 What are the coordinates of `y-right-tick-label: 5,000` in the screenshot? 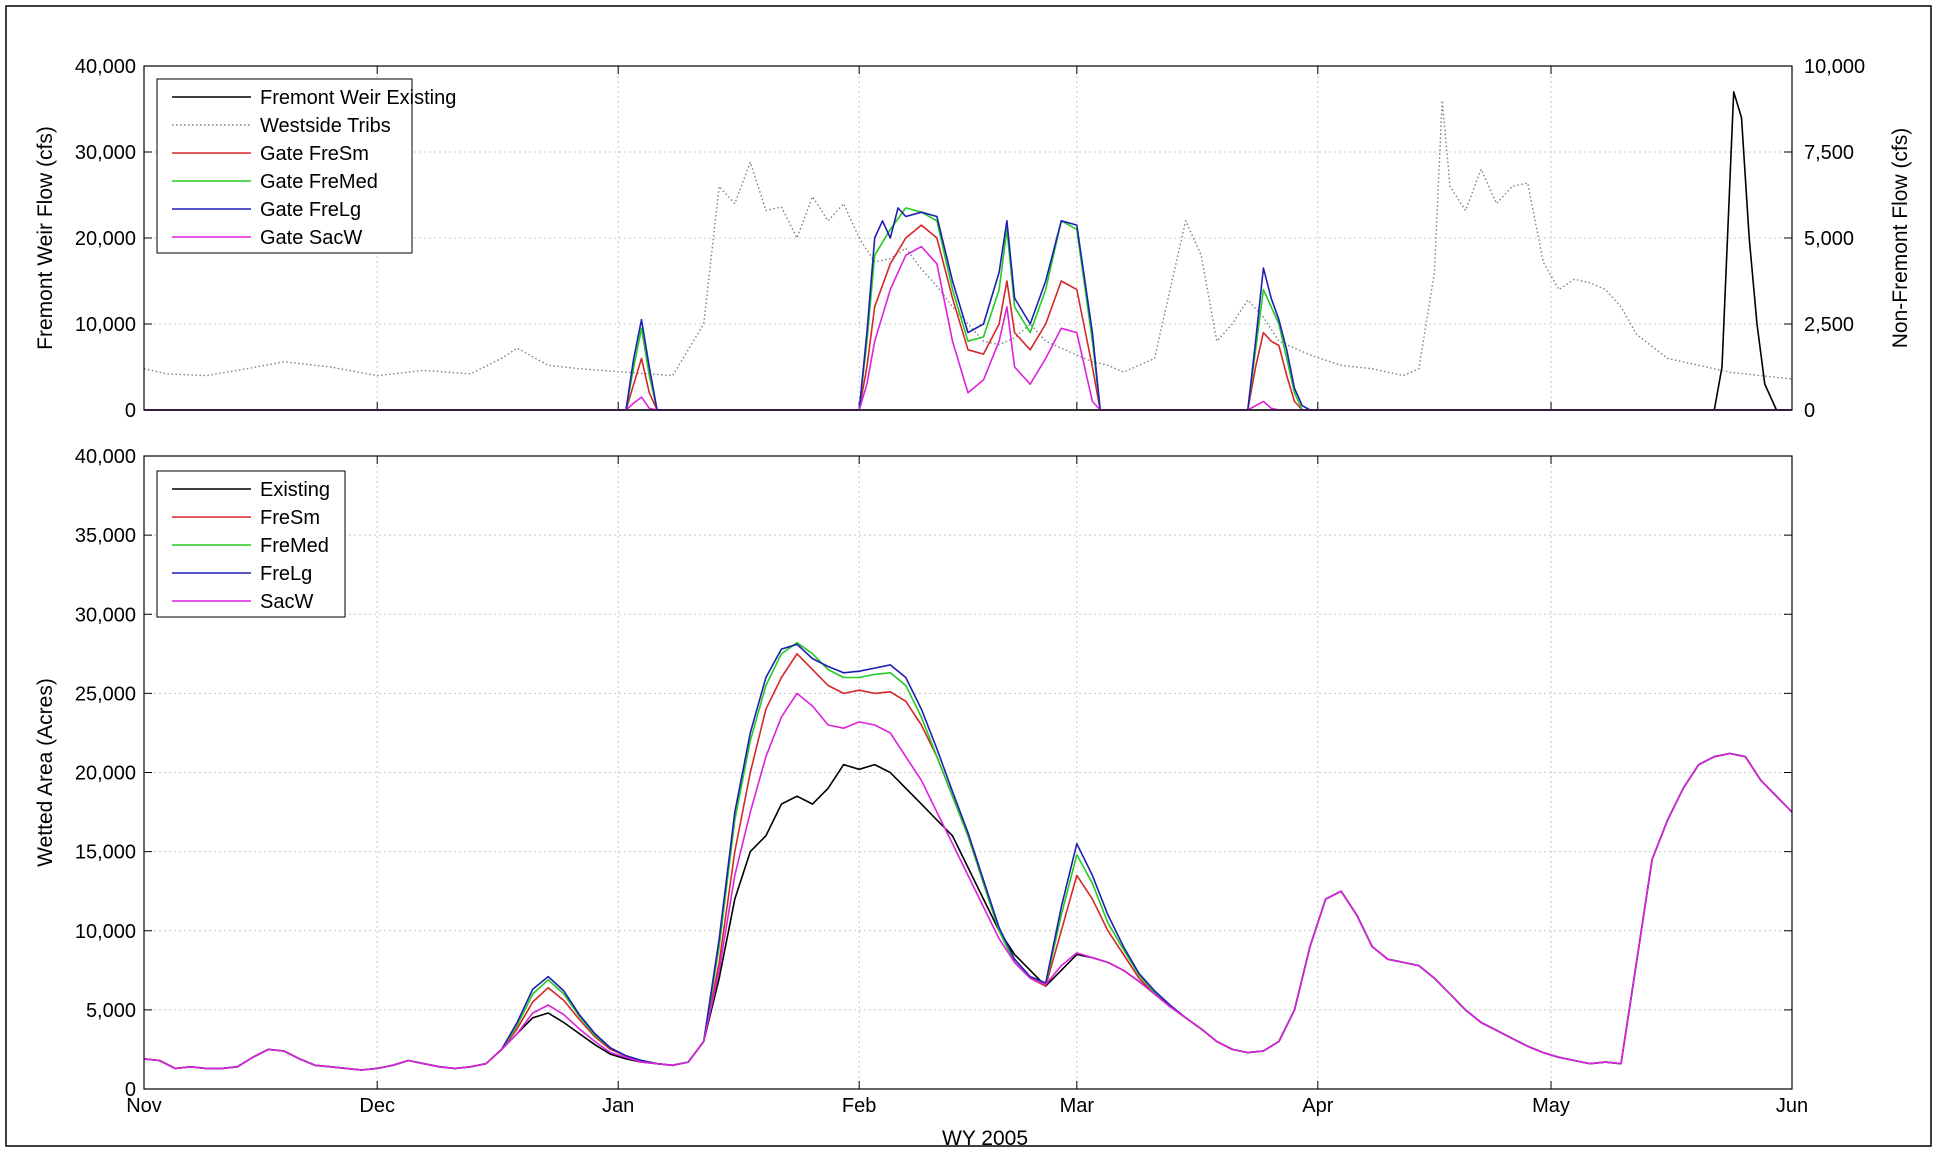 It's located at (1829, 239).